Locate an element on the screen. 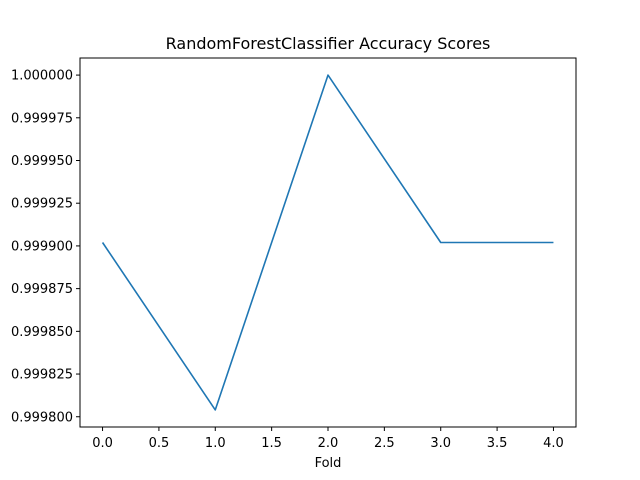 The height and width of the screenshot is (480, 640). x-axis: 0.0 0.5 1.0 1.5 2.0 2.5 3.0 3.5 4.0 is located at coordinates (328, 439).